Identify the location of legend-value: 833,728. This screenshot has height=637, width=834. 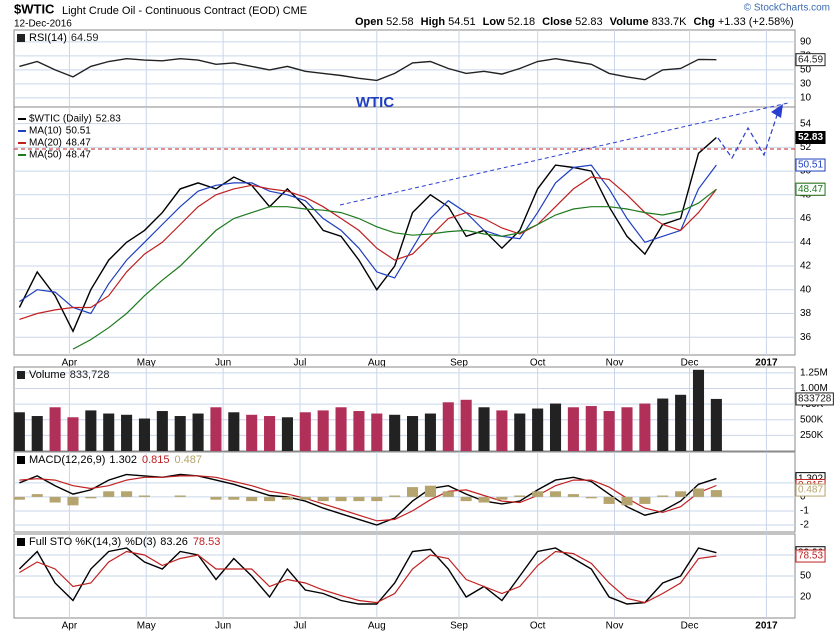
(90, 375).